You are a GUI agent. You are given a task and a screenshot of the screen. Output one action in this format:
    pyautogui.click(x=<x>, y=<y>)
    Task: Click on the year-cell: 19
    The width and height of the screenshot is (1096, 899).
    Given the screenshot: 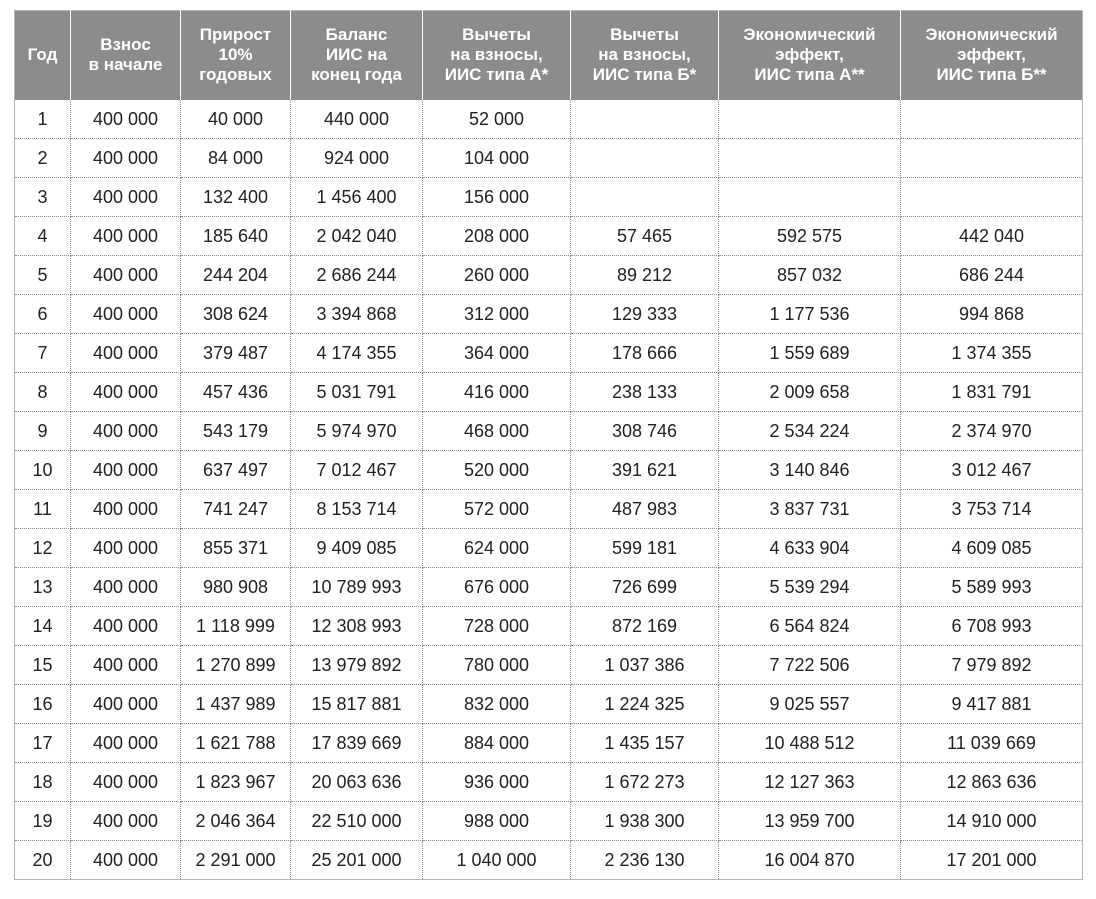 What is the action you would take?
    pyautogui.click(x=42, y=821)
    